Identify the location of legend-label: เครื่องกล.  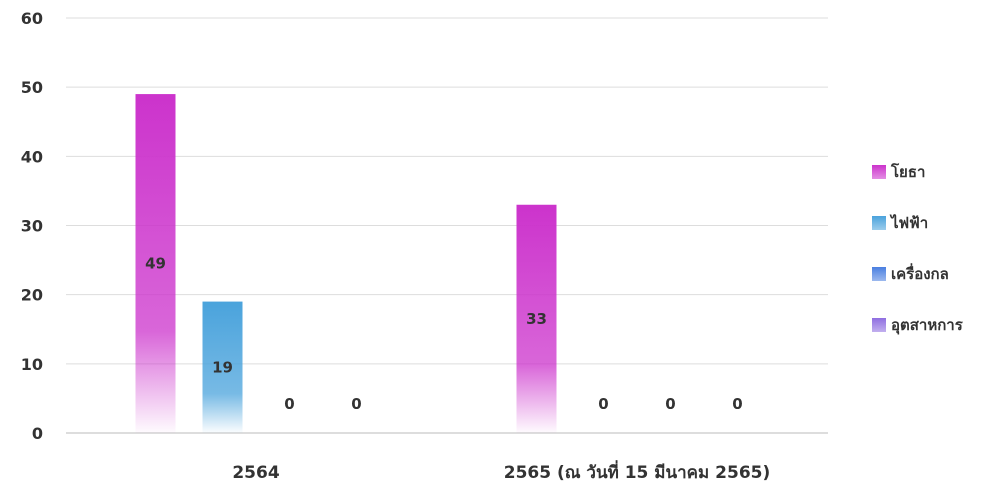
(920, 273).